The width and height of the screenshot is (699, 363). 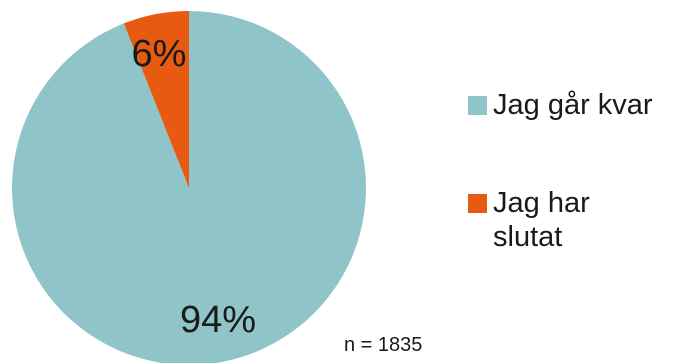 I want to click on legend-item-jag-gar-kvar: Jag går kvar, so click(x=583, y=105).